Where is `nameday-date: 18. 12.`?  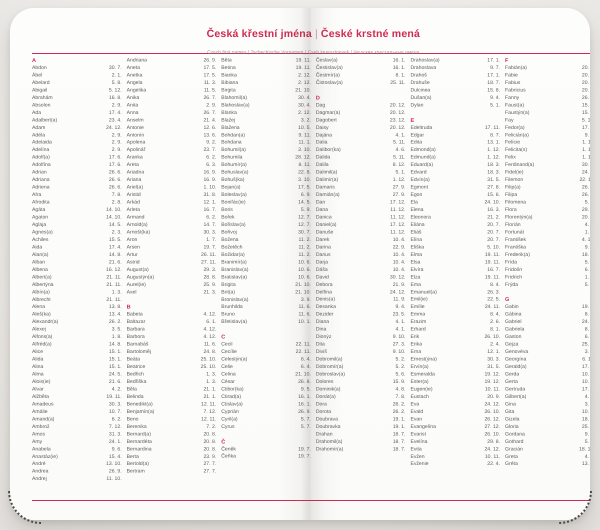 nameday-date: 18. 12. is located at coordinates (584, 449).